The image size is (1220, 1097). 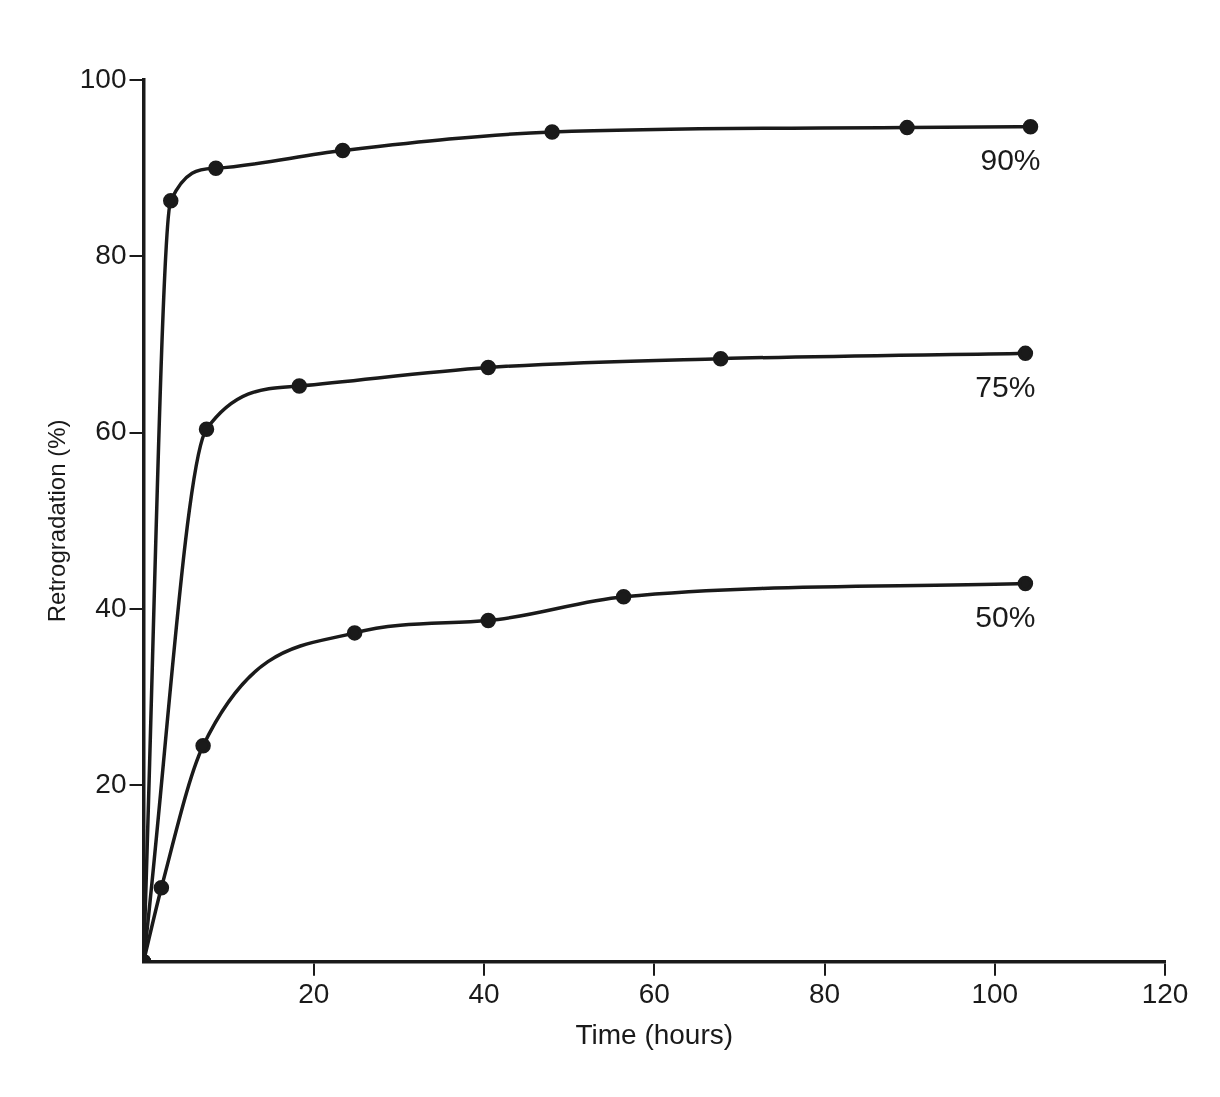 I want to click on series-label: 75%, so click(x=1005, y=386).